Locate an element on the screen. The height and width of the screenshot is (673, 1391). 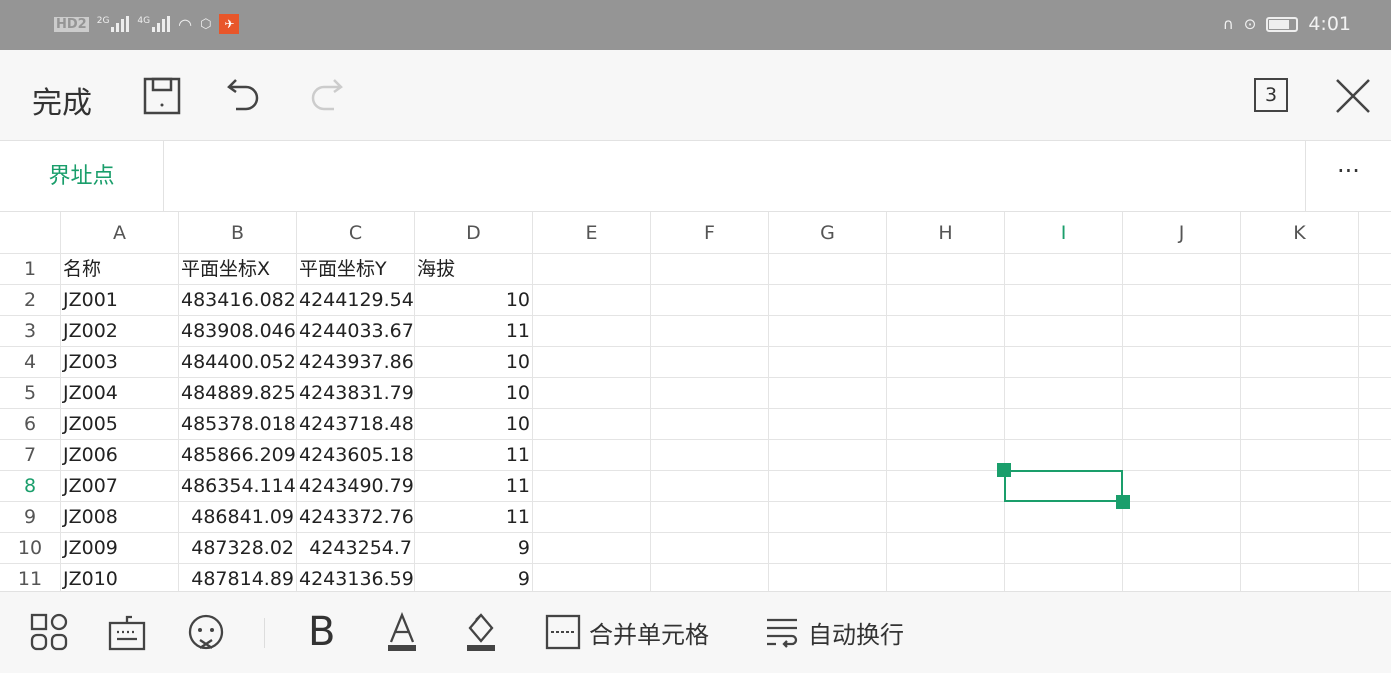
row-header: 6 is located at coordinates (30, 424).